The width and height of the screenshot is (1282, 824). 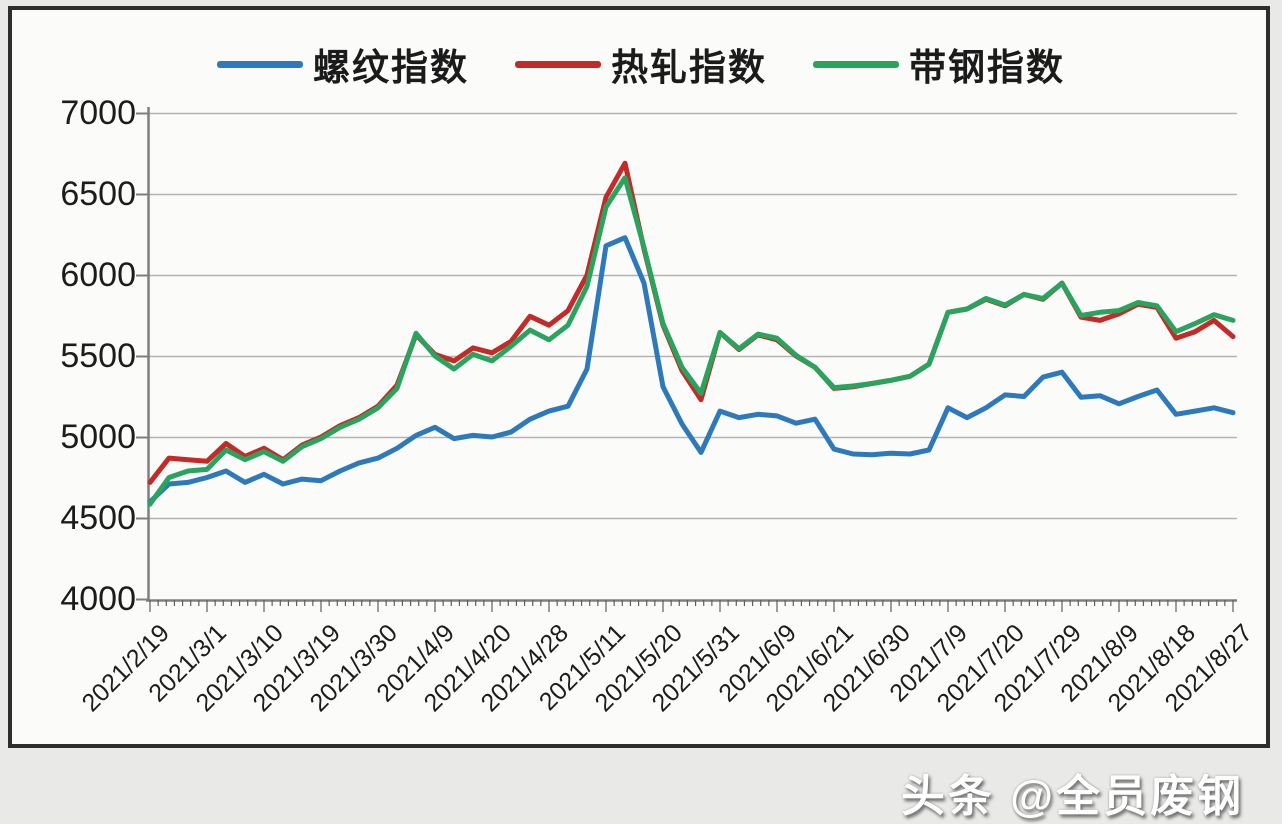 I want to click on y-axis-label: 6500, so click(x=98, y=194).